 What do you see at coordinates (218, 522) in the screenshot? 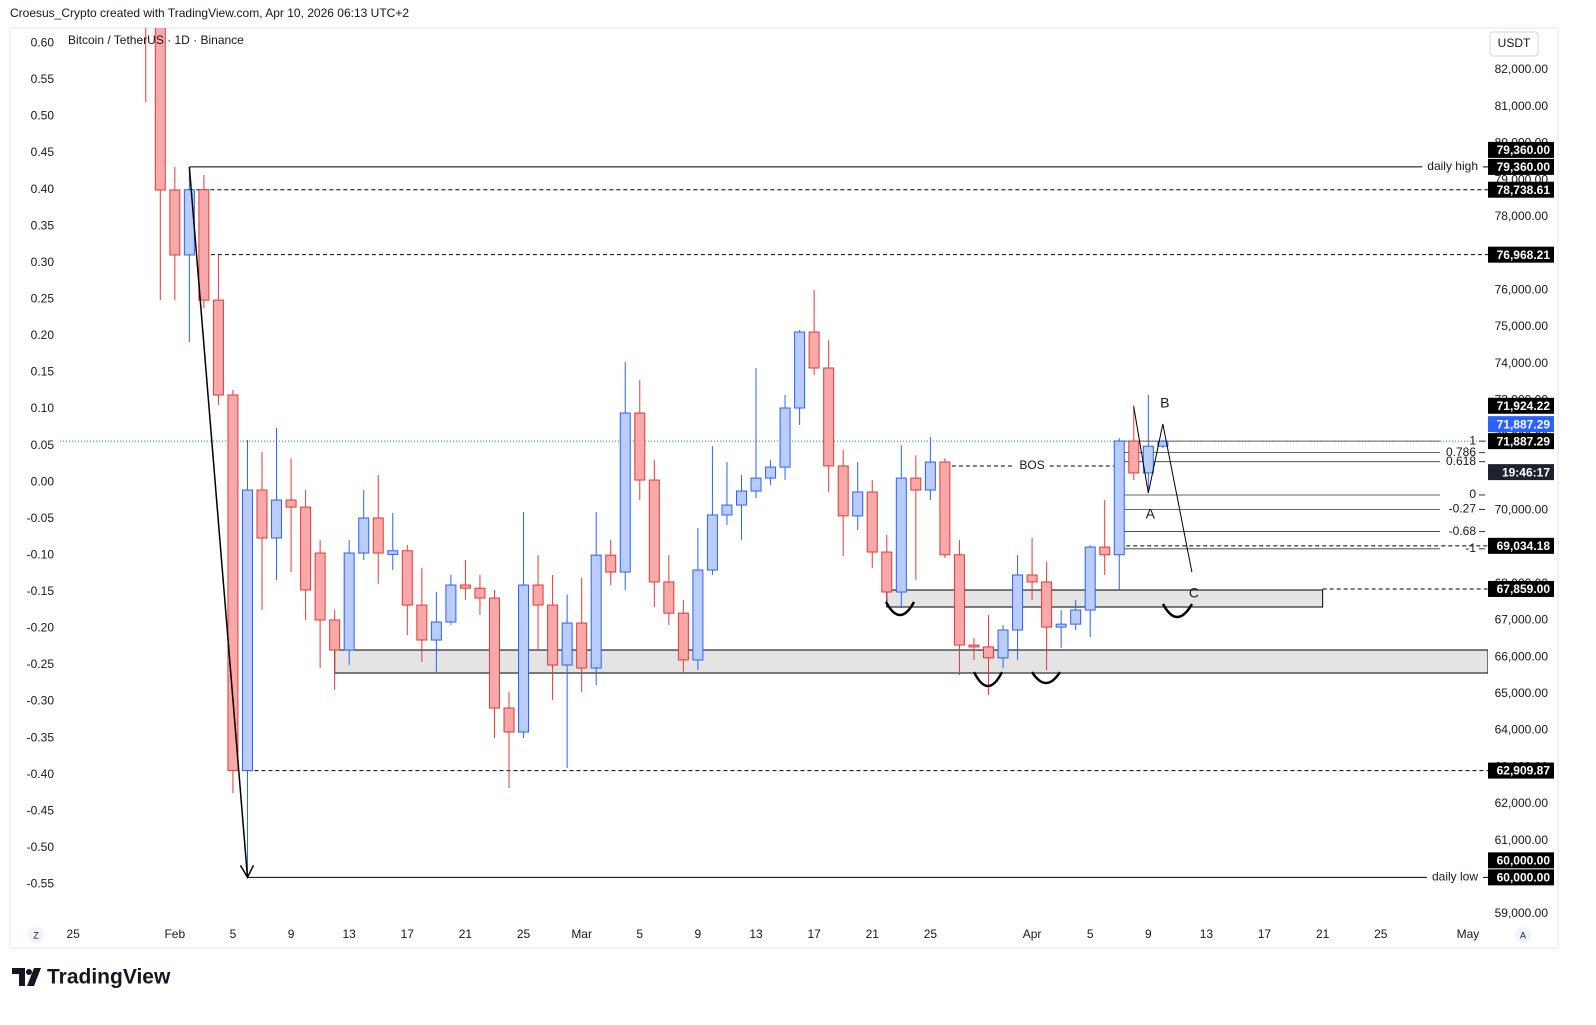
I see `trend-line` at bounding box center [218, 522].